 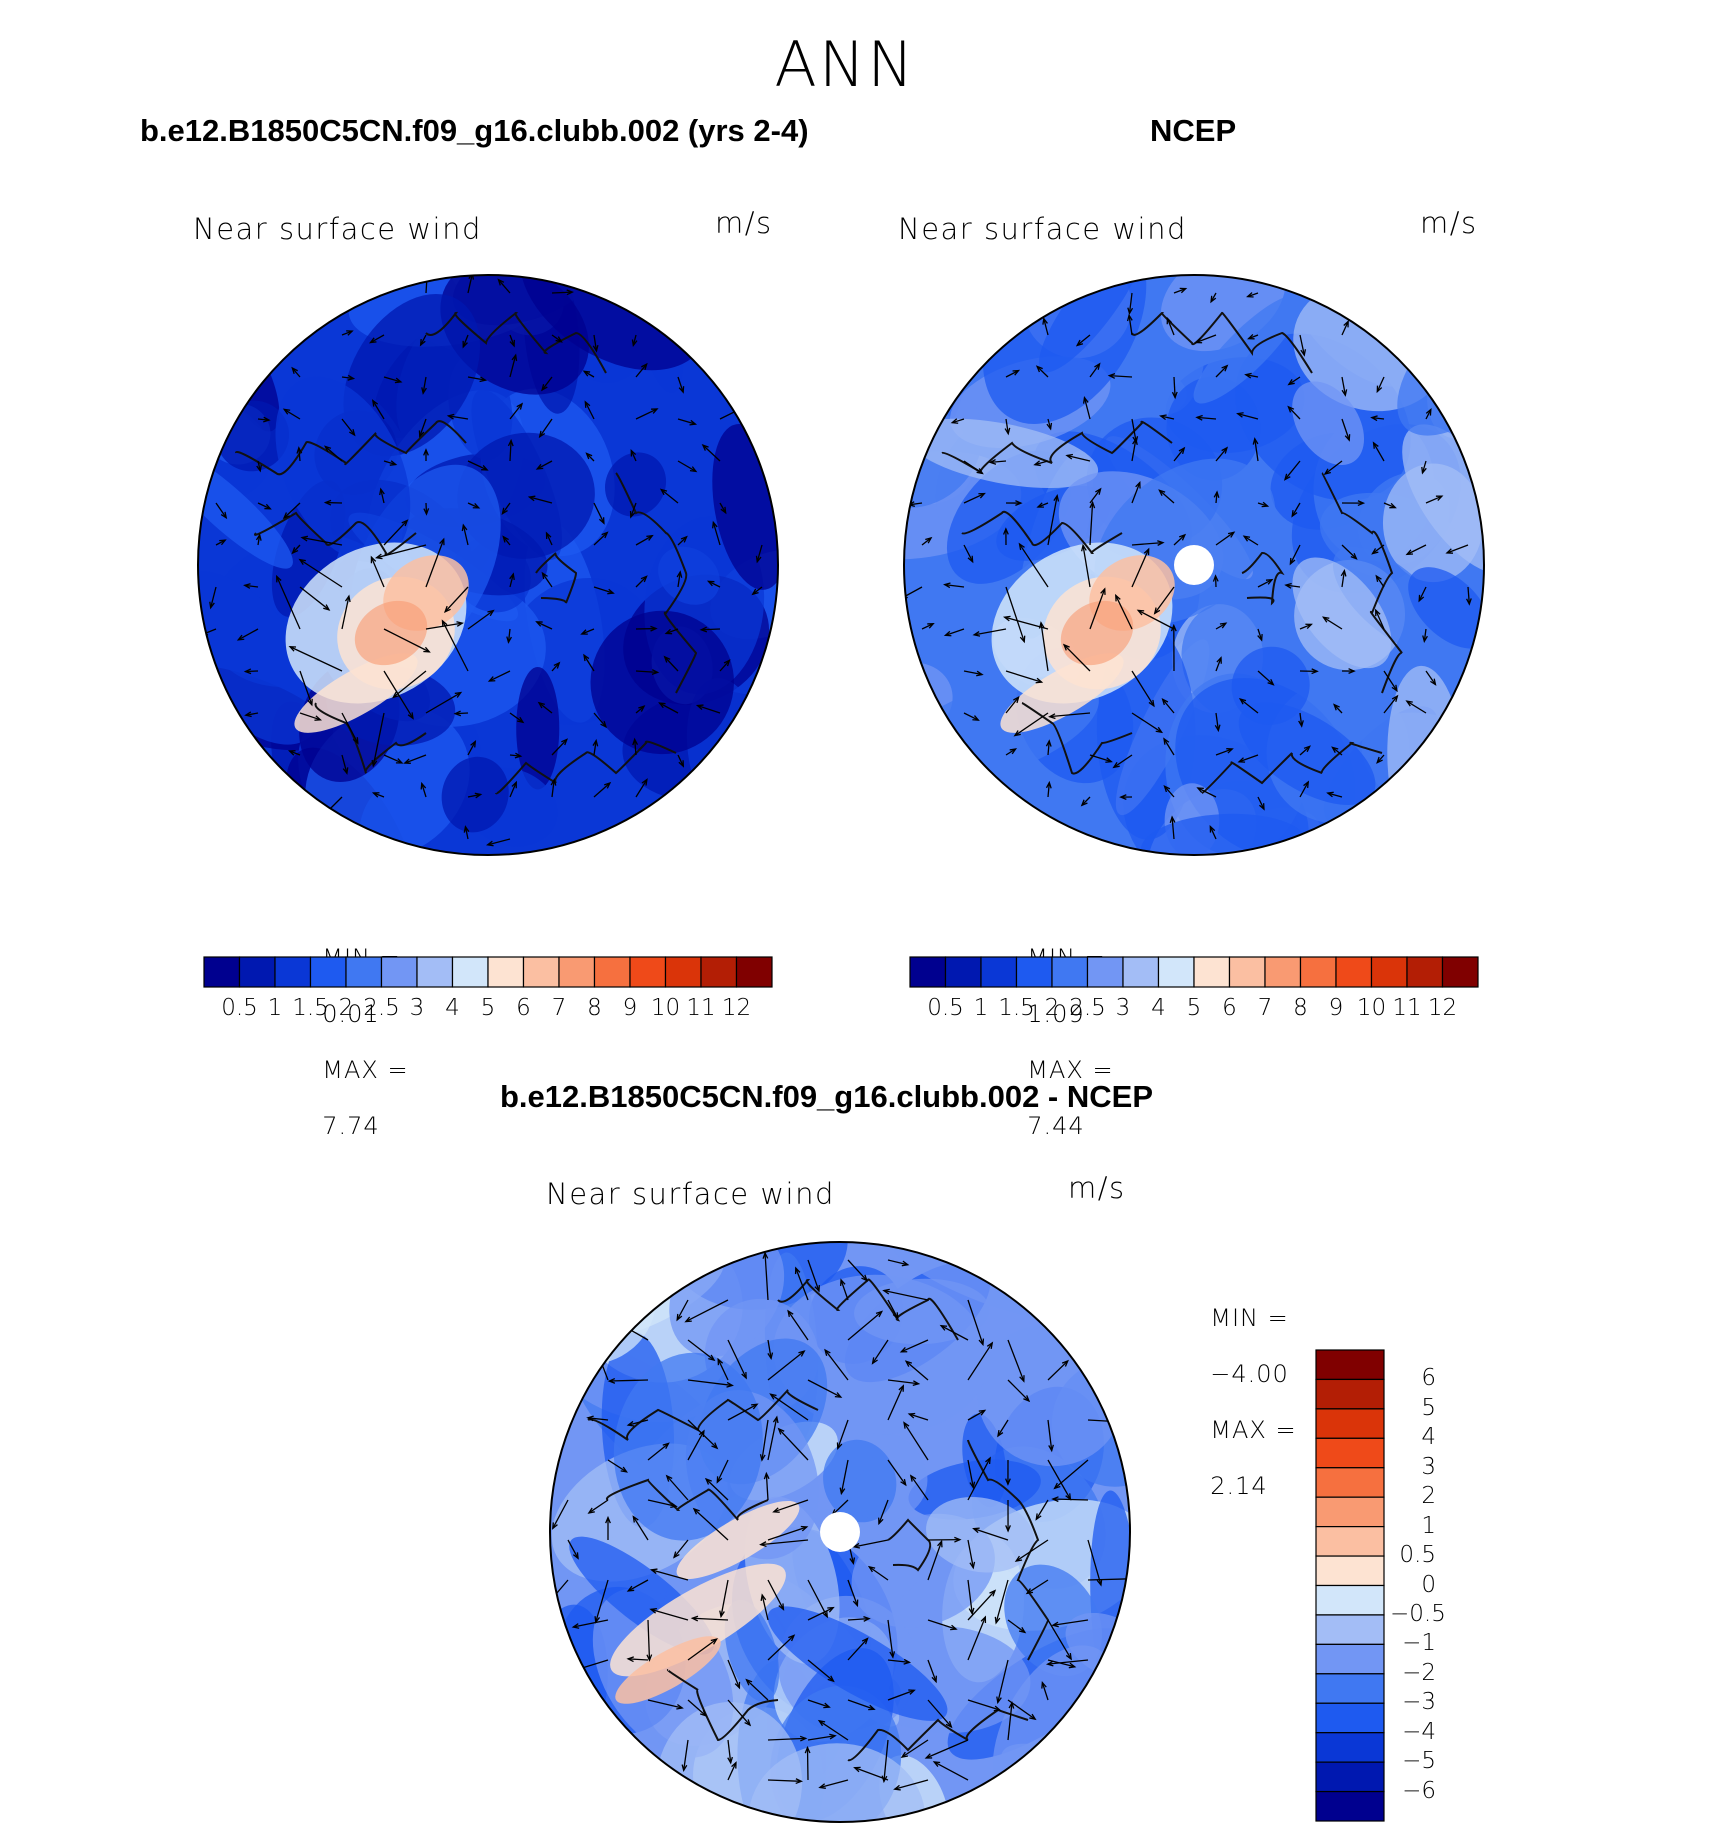 What do you see at coordinates (738, 1540) in the screenshot?
I see `high-wind-region` at bounding box center [738, 1540].